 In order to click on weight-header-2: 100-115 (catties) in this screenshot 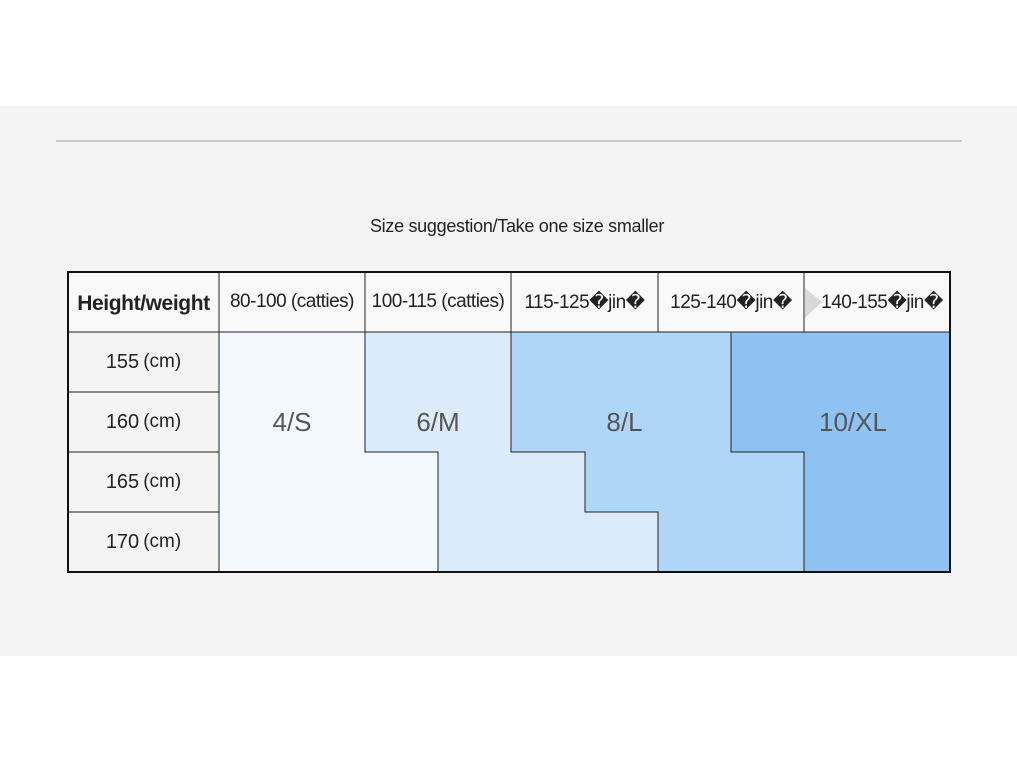, I will do `click(438, 301)`.